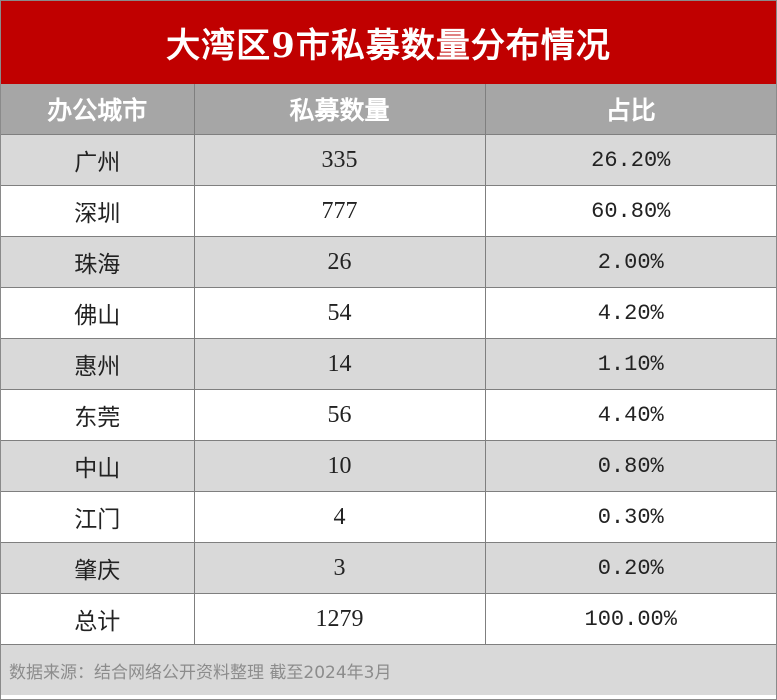 The width and height of the screenshot is (777, 700). I want to click on chart-title: 大湾区9市私募数量分布情况, so click(388, 42).